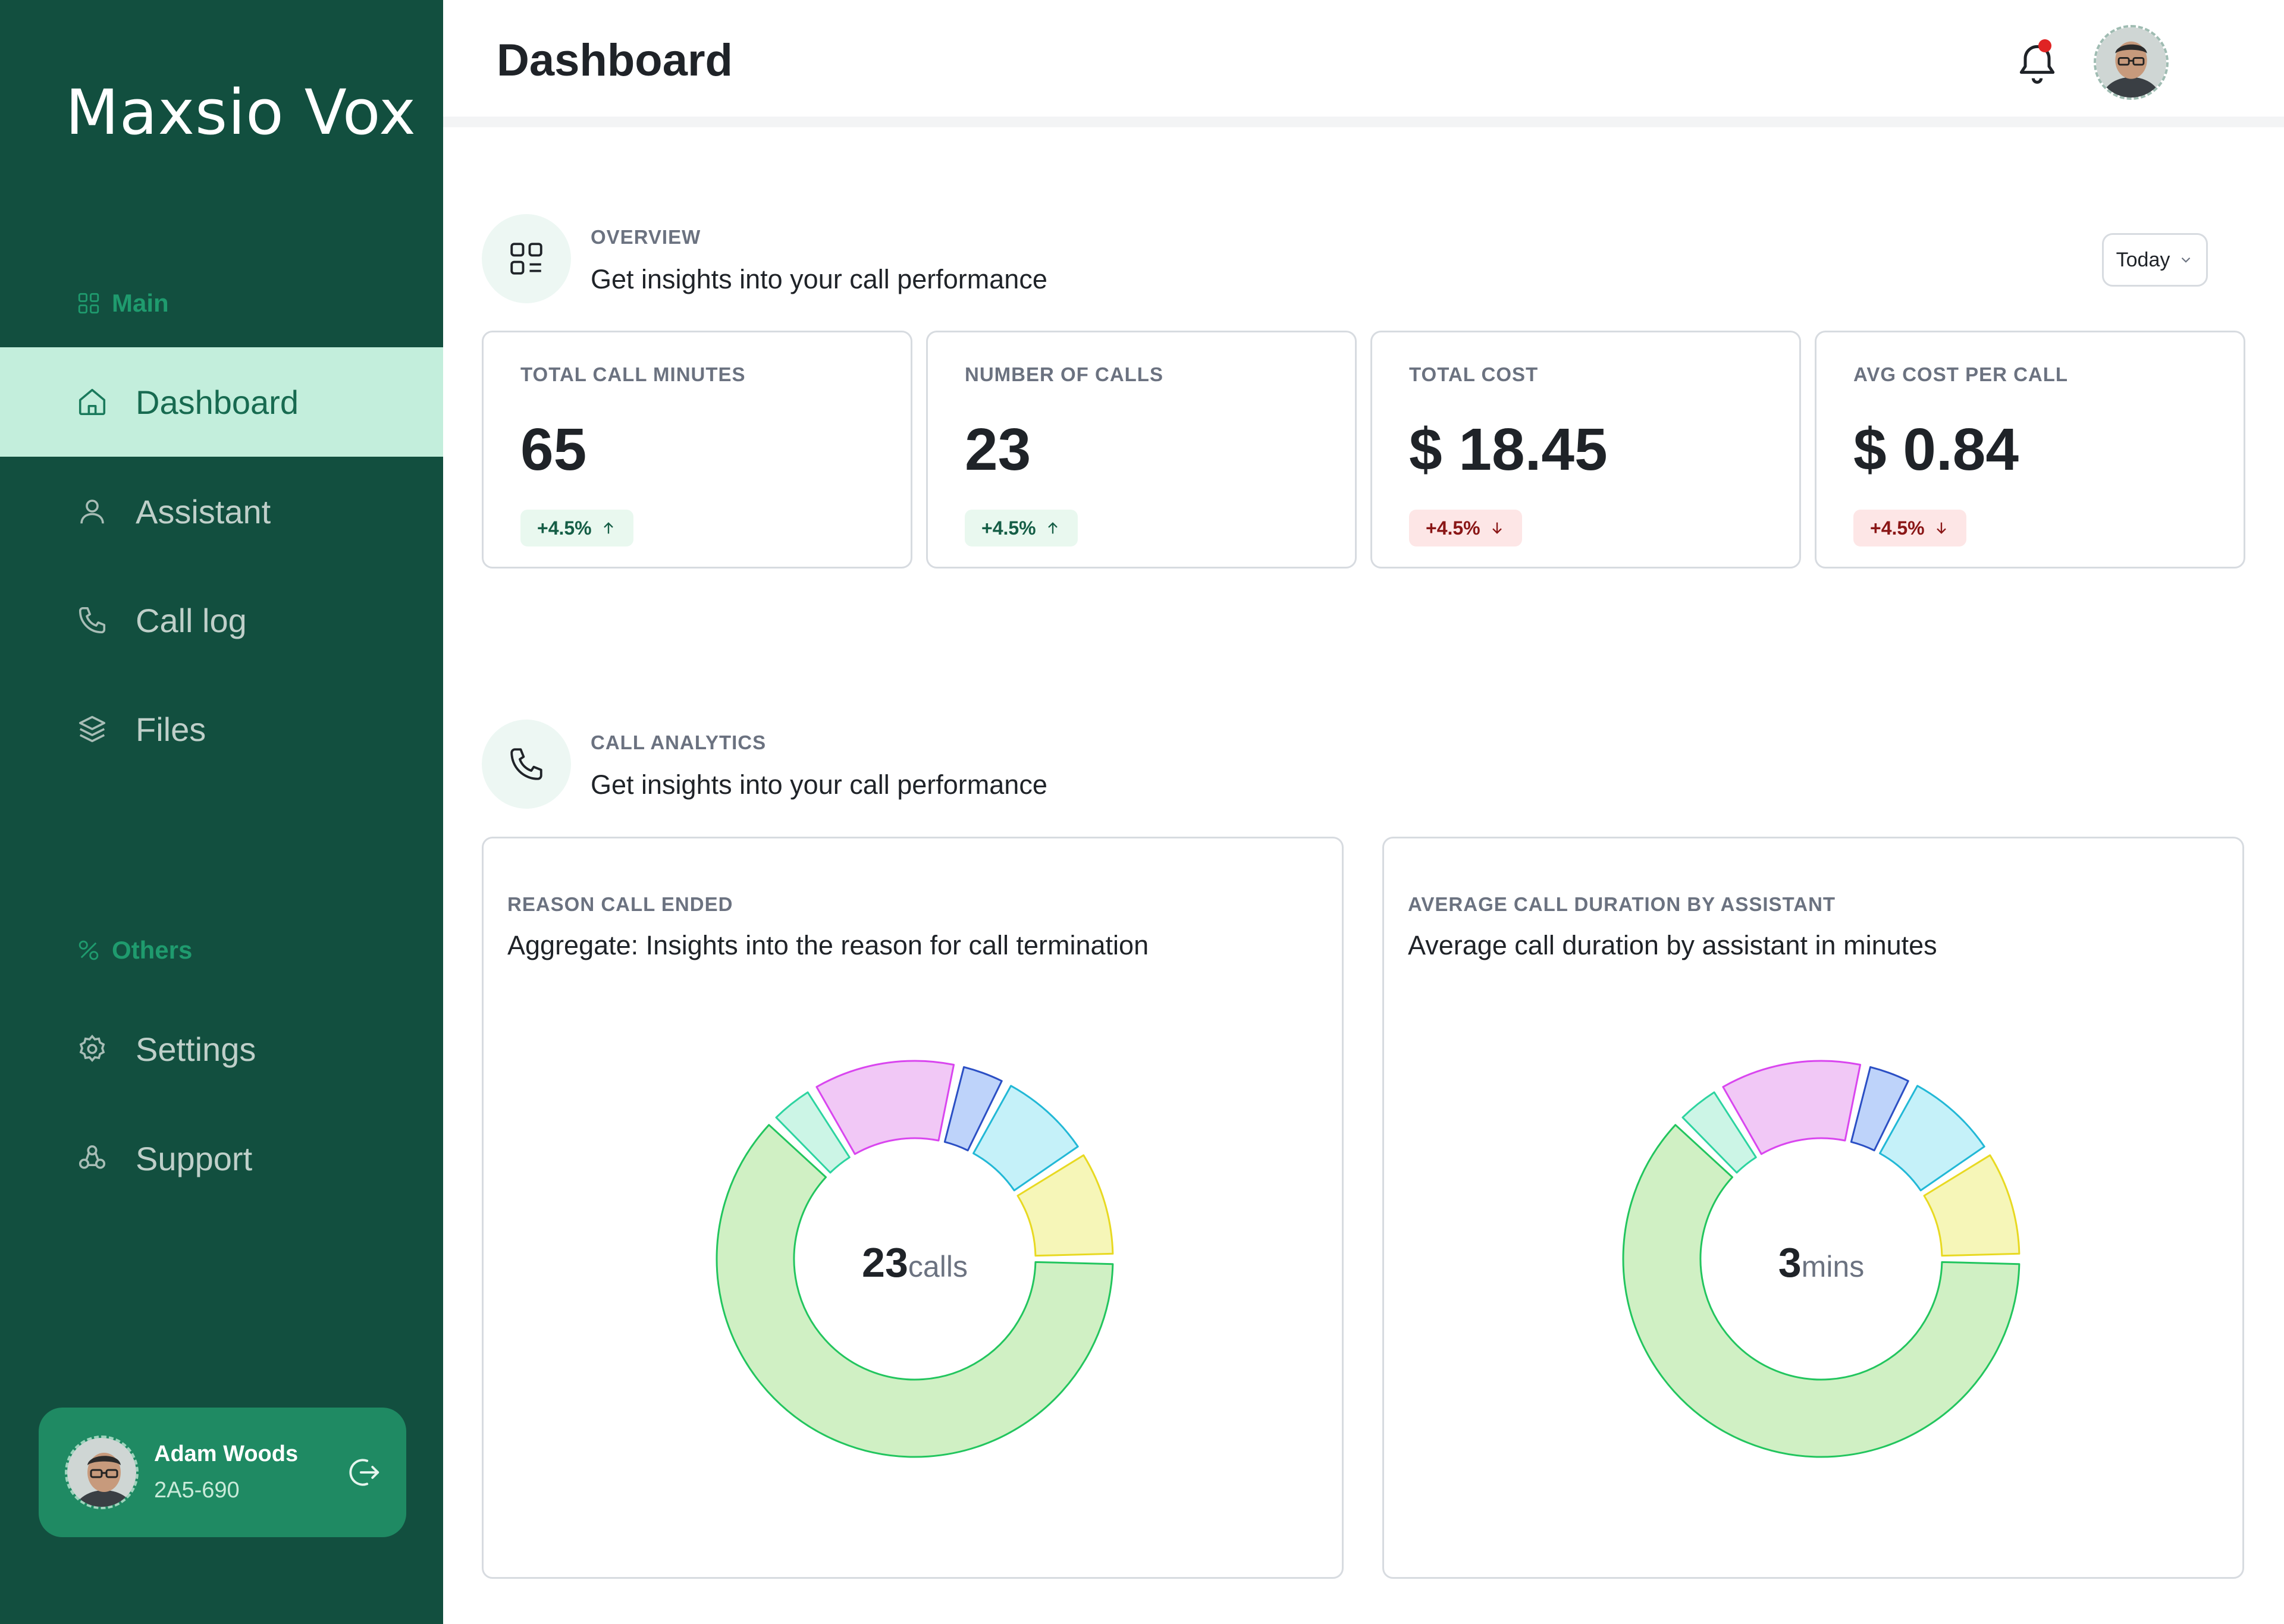  I want to click on sidebar-item-label: Settings, so click(196, 1049).